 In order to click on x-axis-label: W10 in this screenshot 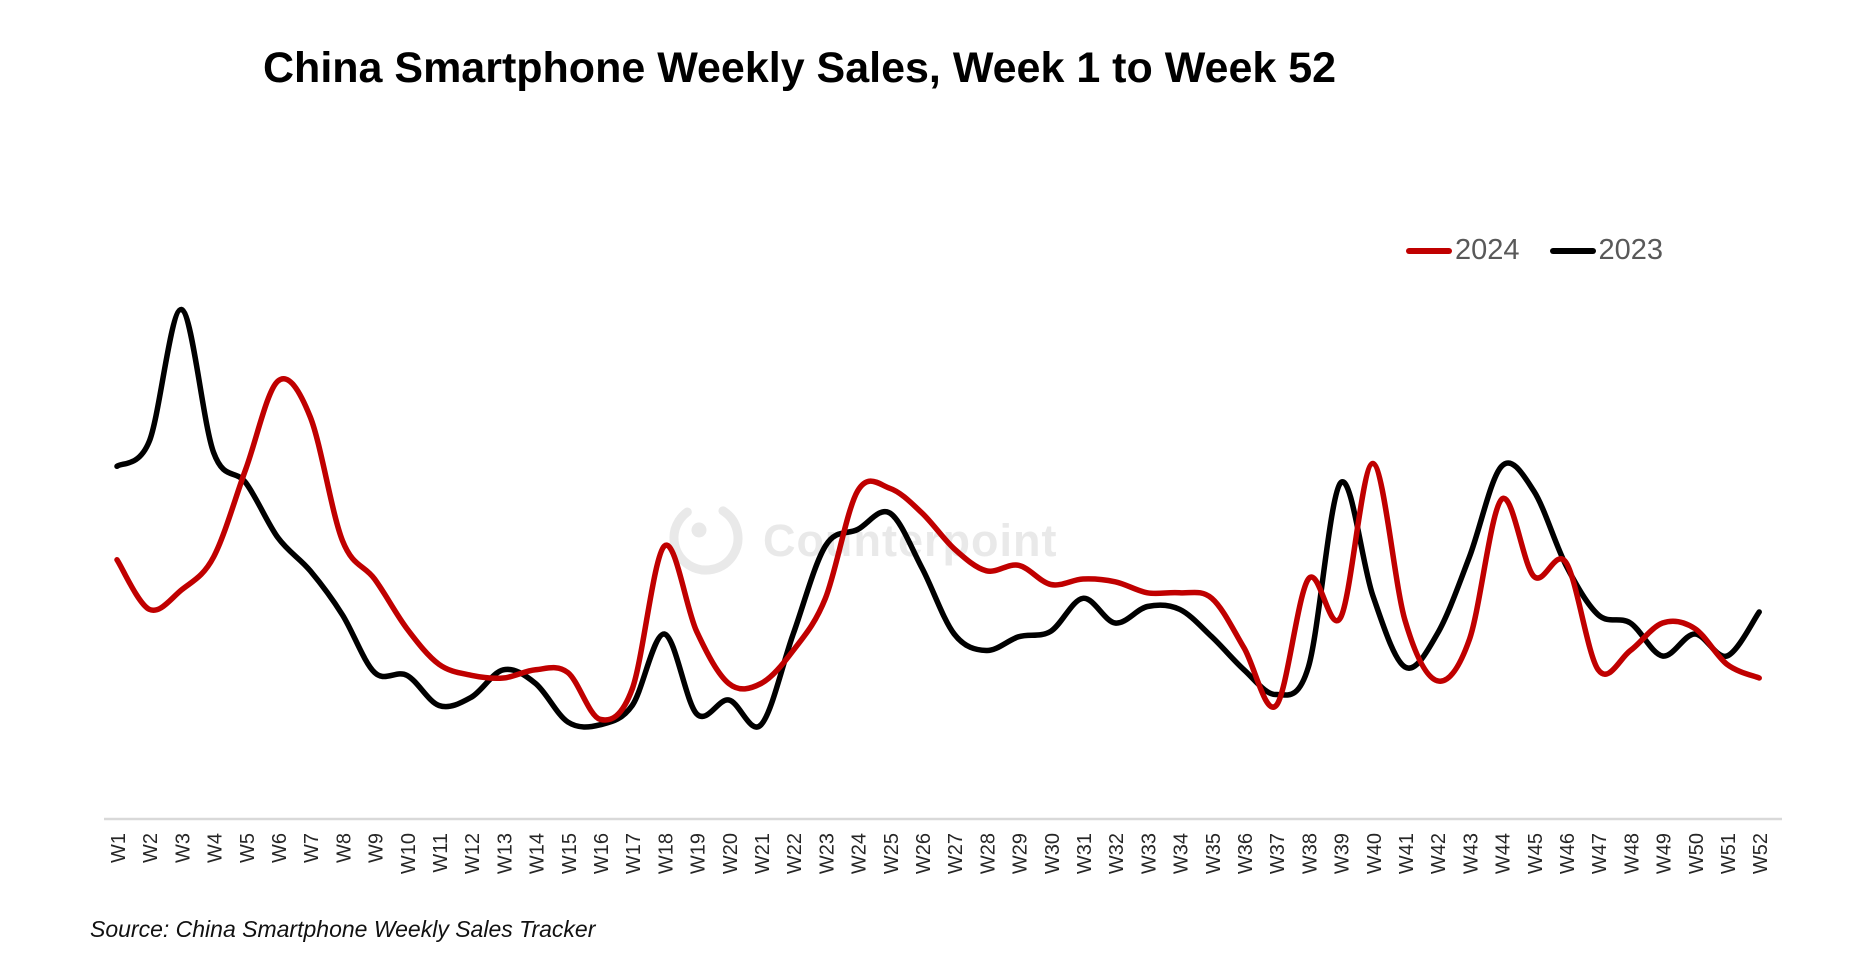, I will do `click(409, 853)`.